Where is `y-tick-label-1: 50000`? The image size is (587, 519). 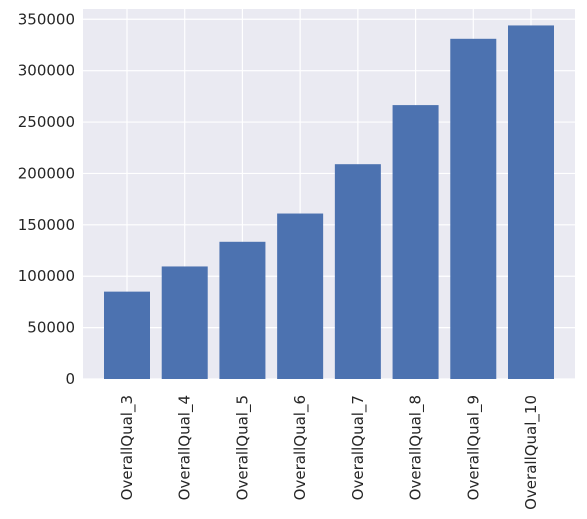 y-tick-label-1: 50000 is located at coordinates (51, 328).